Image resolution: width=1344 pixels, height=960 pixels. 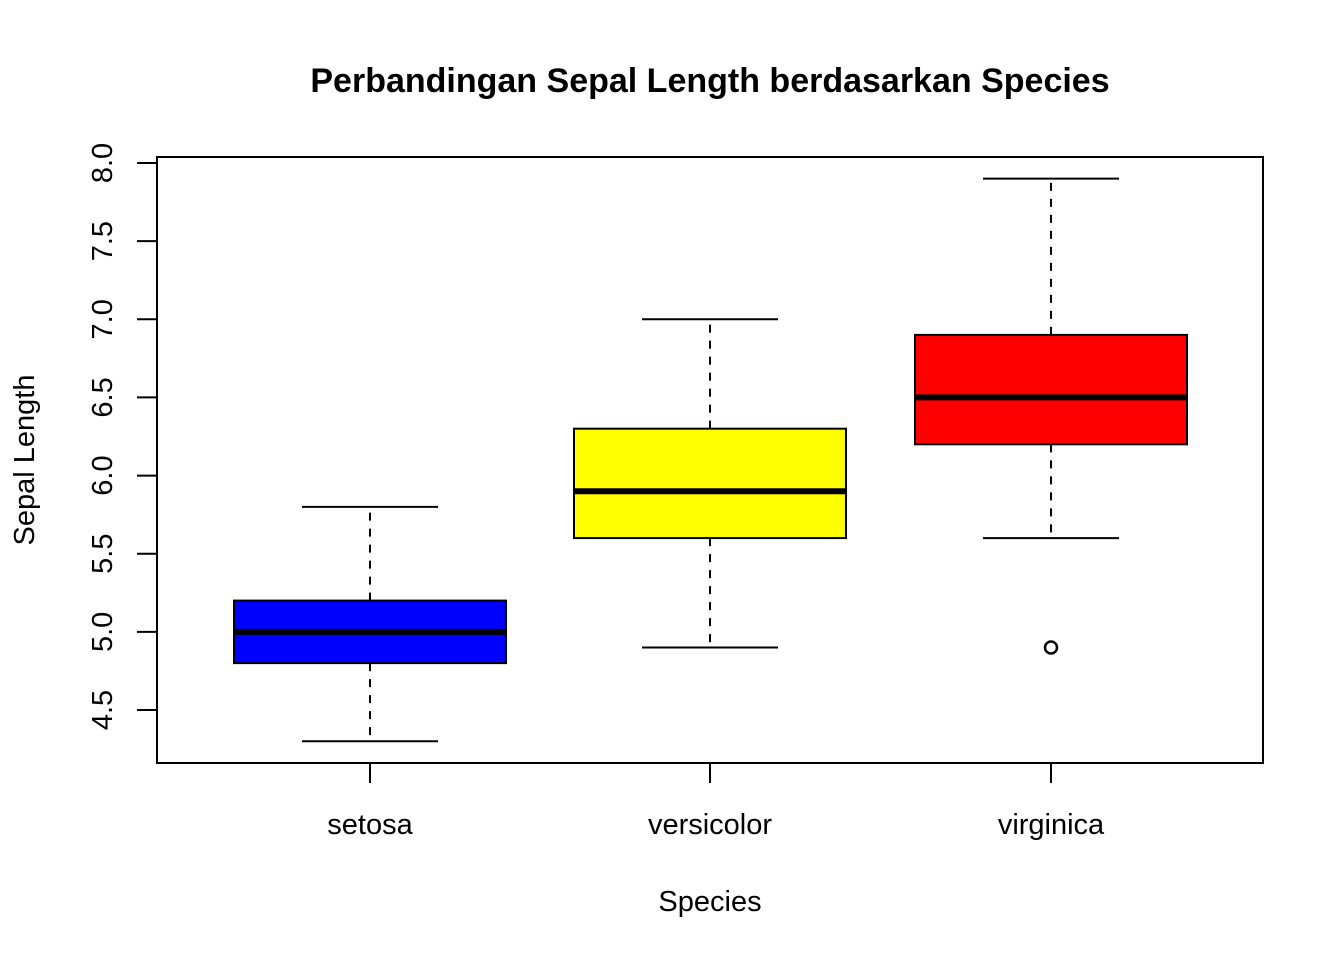 What do you see at coordinates (103, 554) in the screenshot?
I see `y-tick-label: 5.5` at bounding box center [103, 554].